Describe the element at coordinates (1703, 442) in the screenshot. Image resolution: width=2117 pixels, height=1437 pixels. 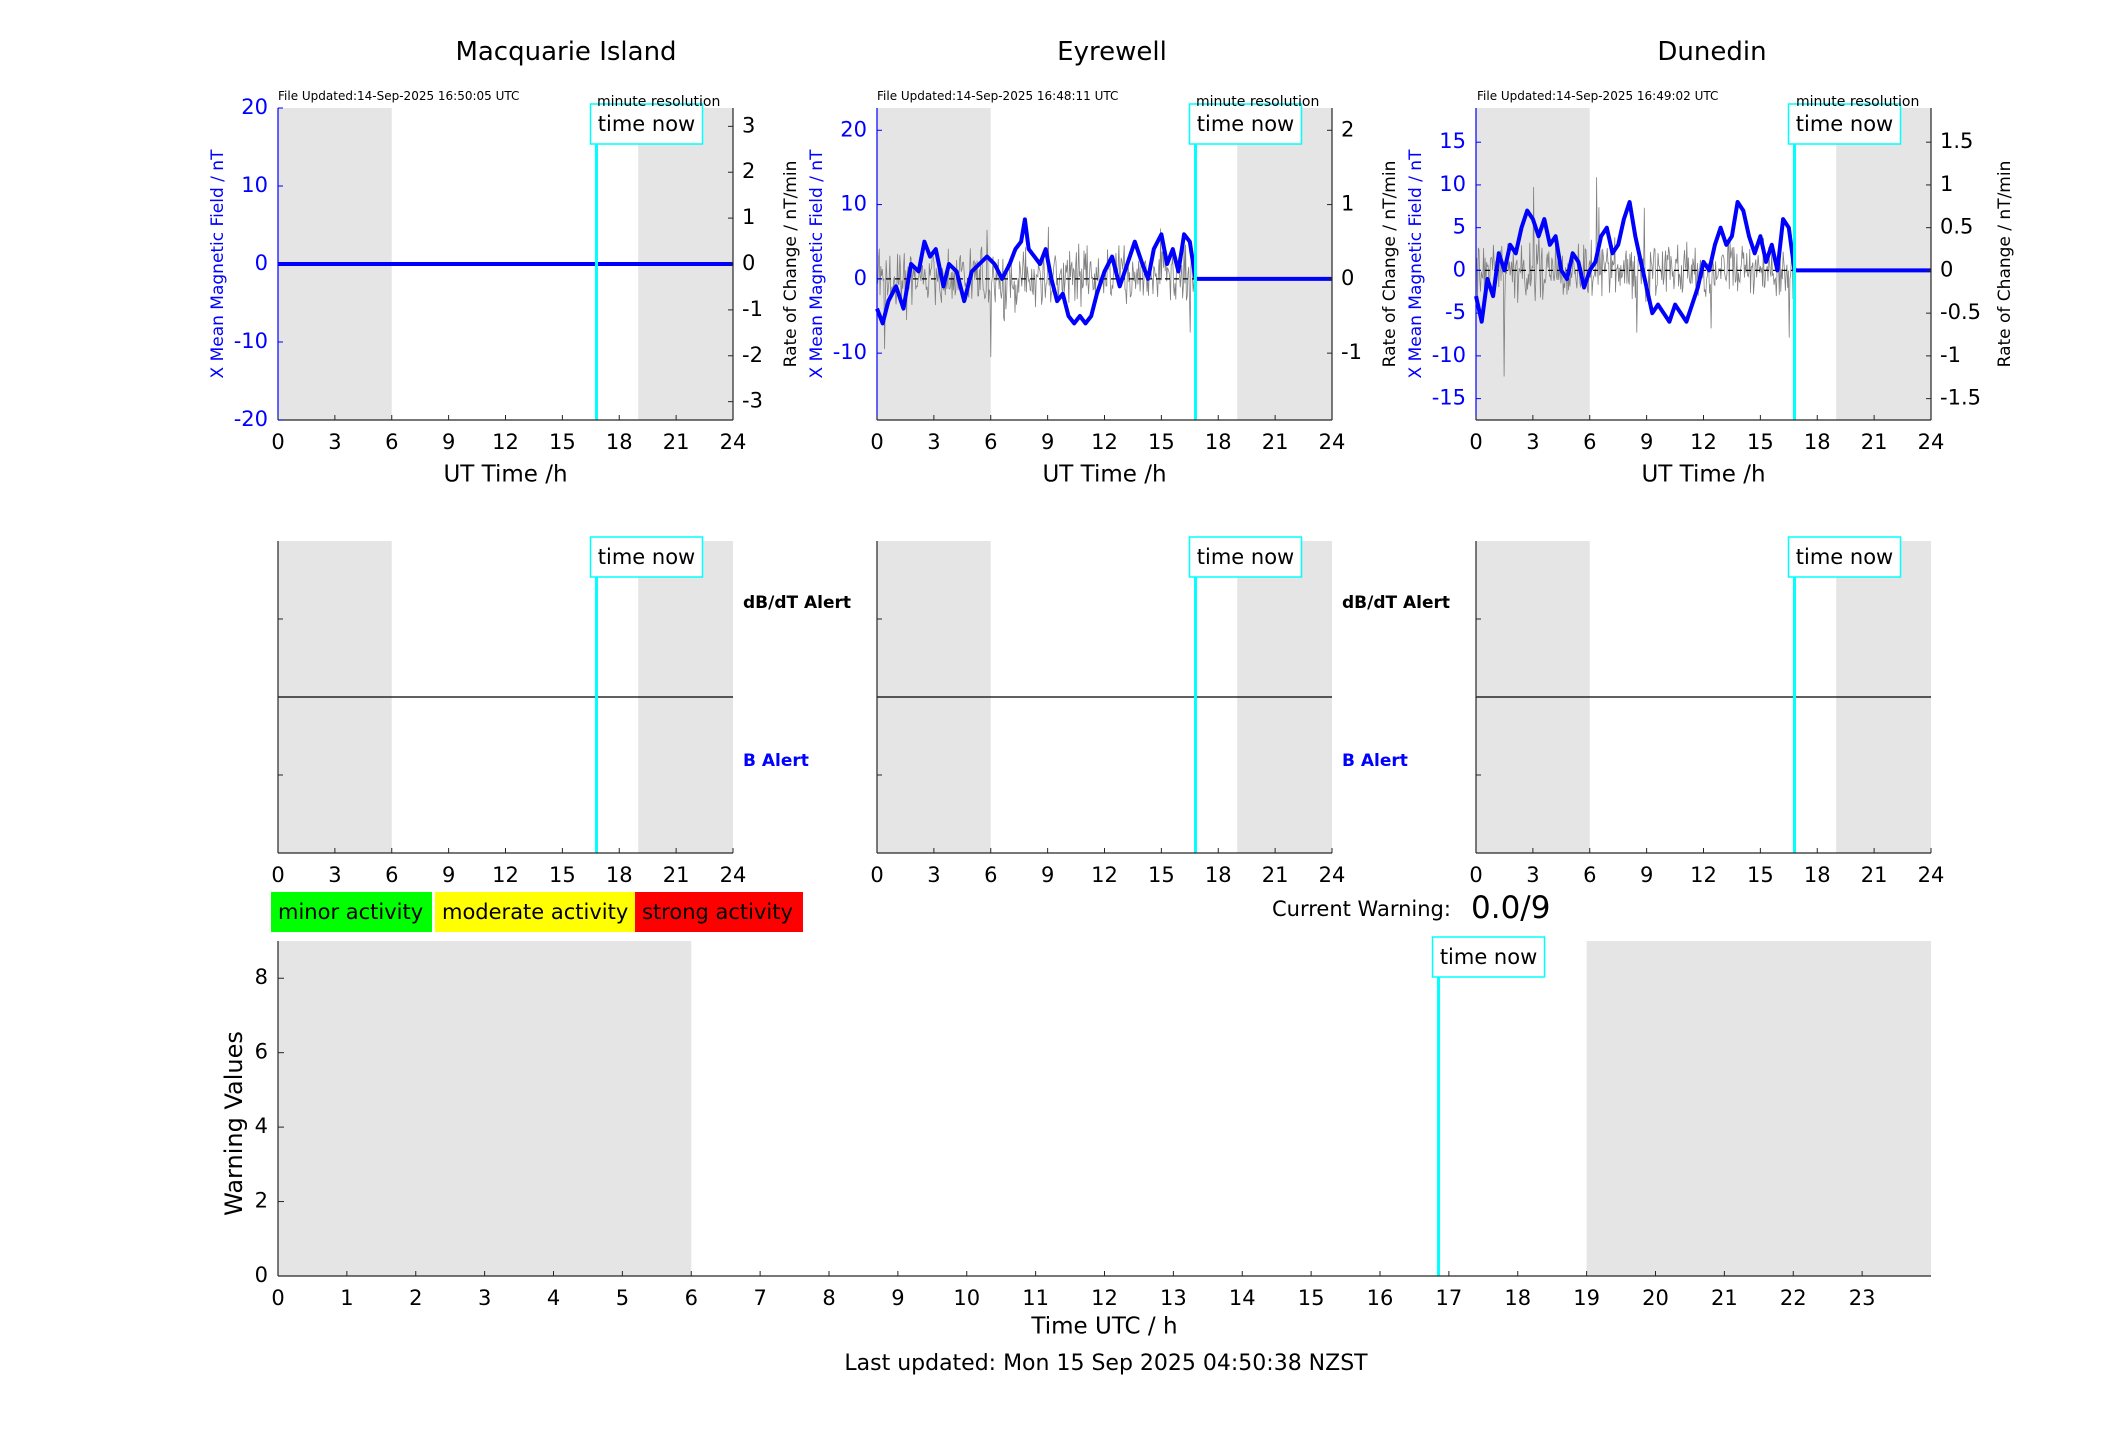
I see `magnetometer-2-x-tick-label: 12` at that location.